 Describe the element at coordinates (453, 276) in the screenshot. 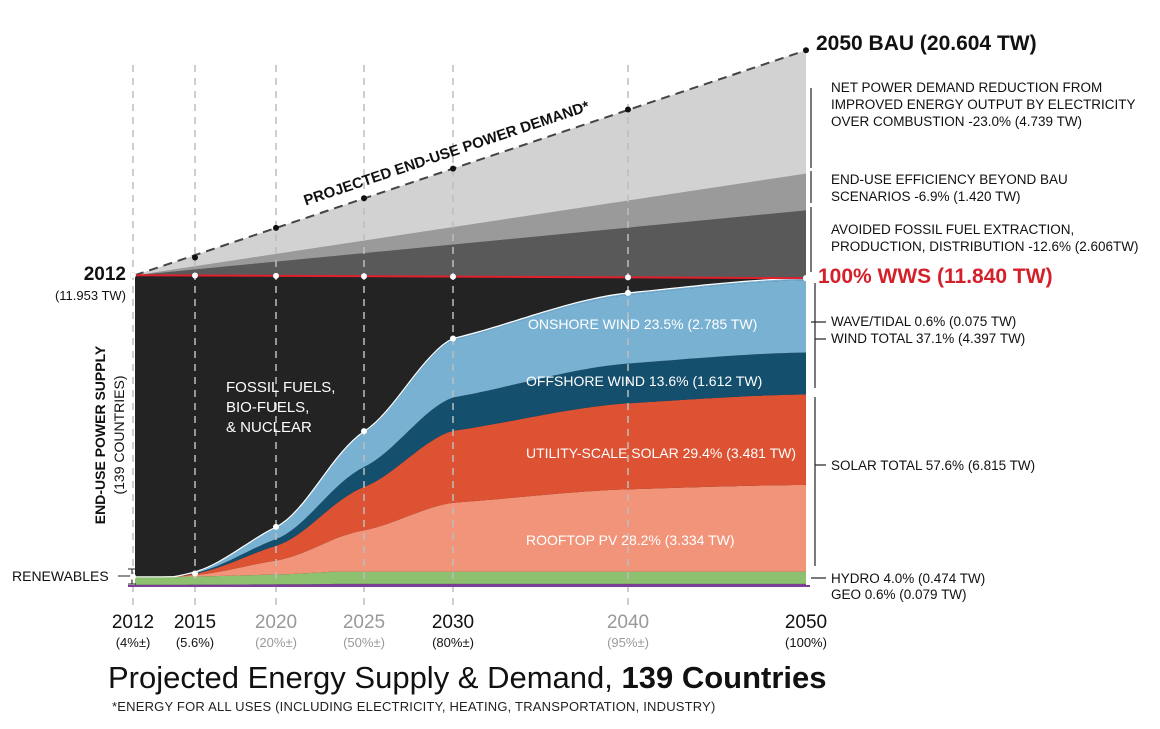

I see `supply-point-2030` at that location.